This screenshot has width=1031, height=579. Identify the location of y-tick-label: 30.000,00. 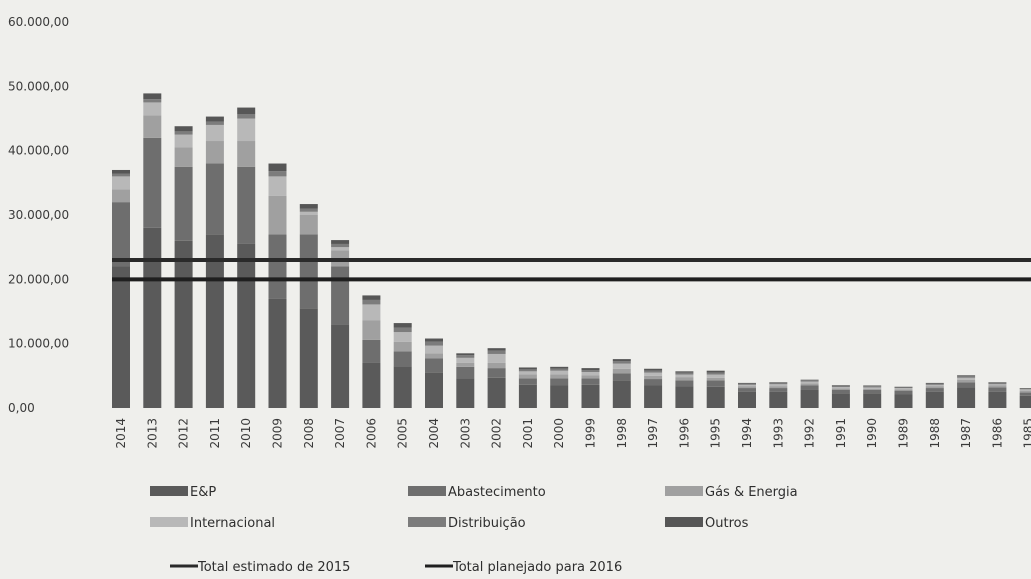
(38, 215).